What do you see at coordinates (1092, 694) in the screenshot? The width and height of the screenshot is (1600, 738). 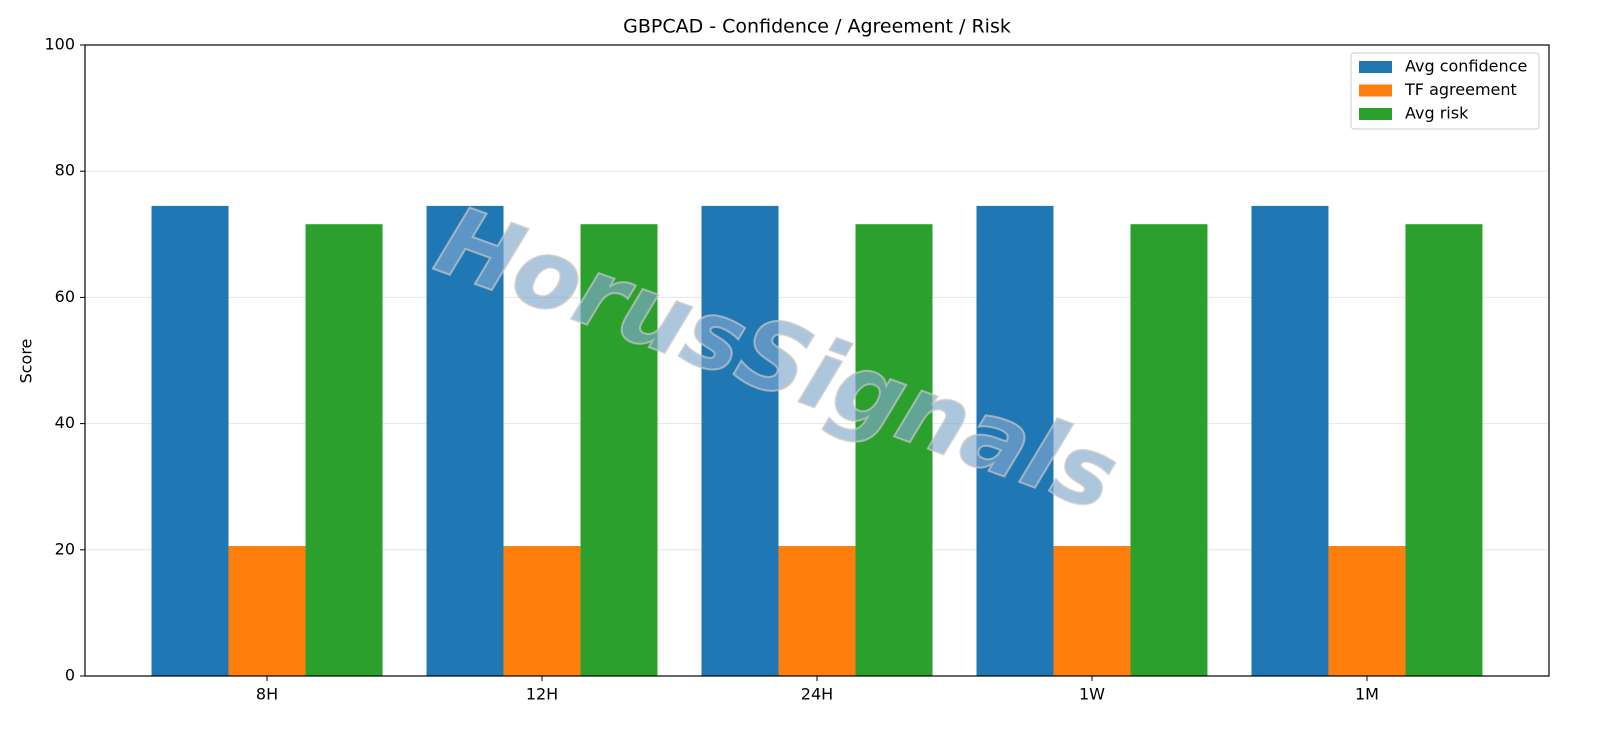 I see `x-tick-label: 1W` at bounding box center [1092, 694].